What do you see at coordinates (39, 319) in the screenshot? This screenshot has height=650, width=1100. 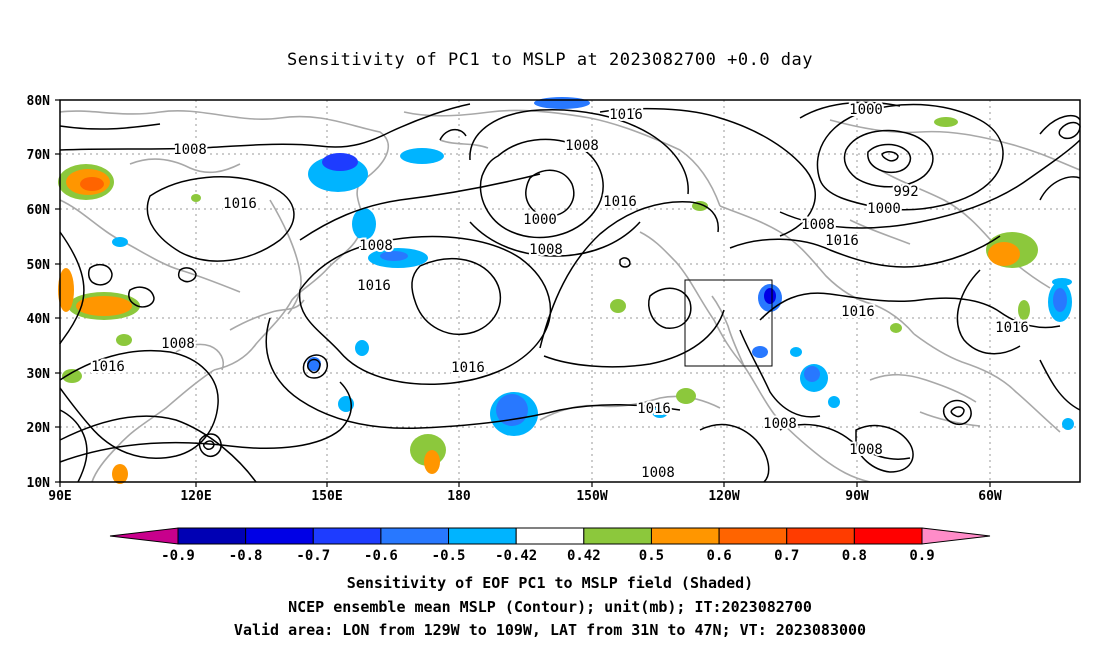 I see `lat-label: 40N` at bounding box center [39, 319].